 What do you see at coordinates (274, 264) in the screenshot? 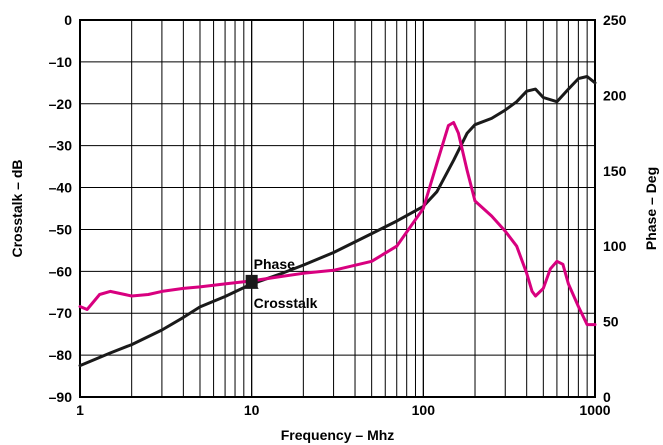
I see `phase-annotation-label: Phase` at bounding box center [274, 264].